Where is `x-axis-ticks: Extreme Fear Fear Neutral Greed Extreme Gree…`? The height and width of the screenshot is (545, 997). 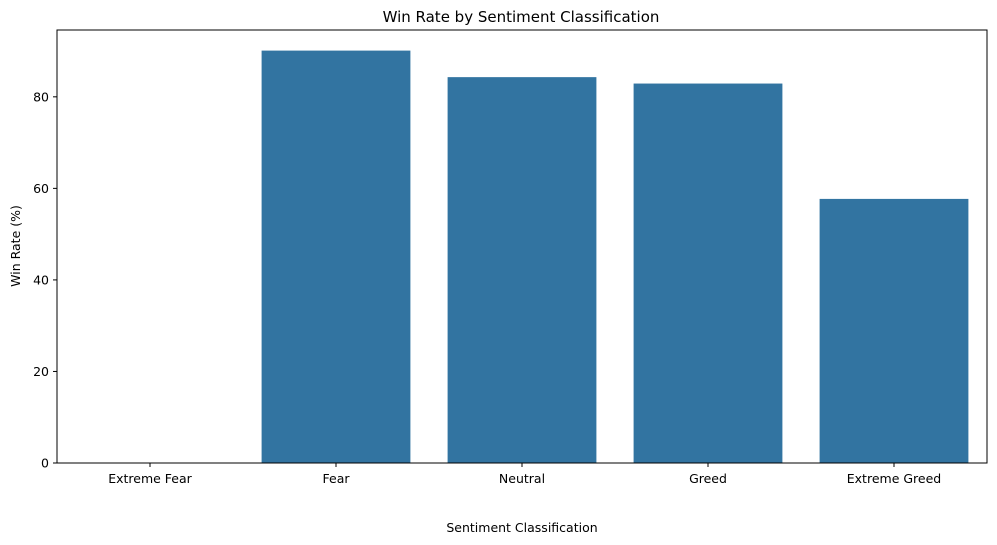 x-axis-ticks: Extreme Fear Fear Neutral Greed Extreme Gree… is located at coordinates (524, 474).